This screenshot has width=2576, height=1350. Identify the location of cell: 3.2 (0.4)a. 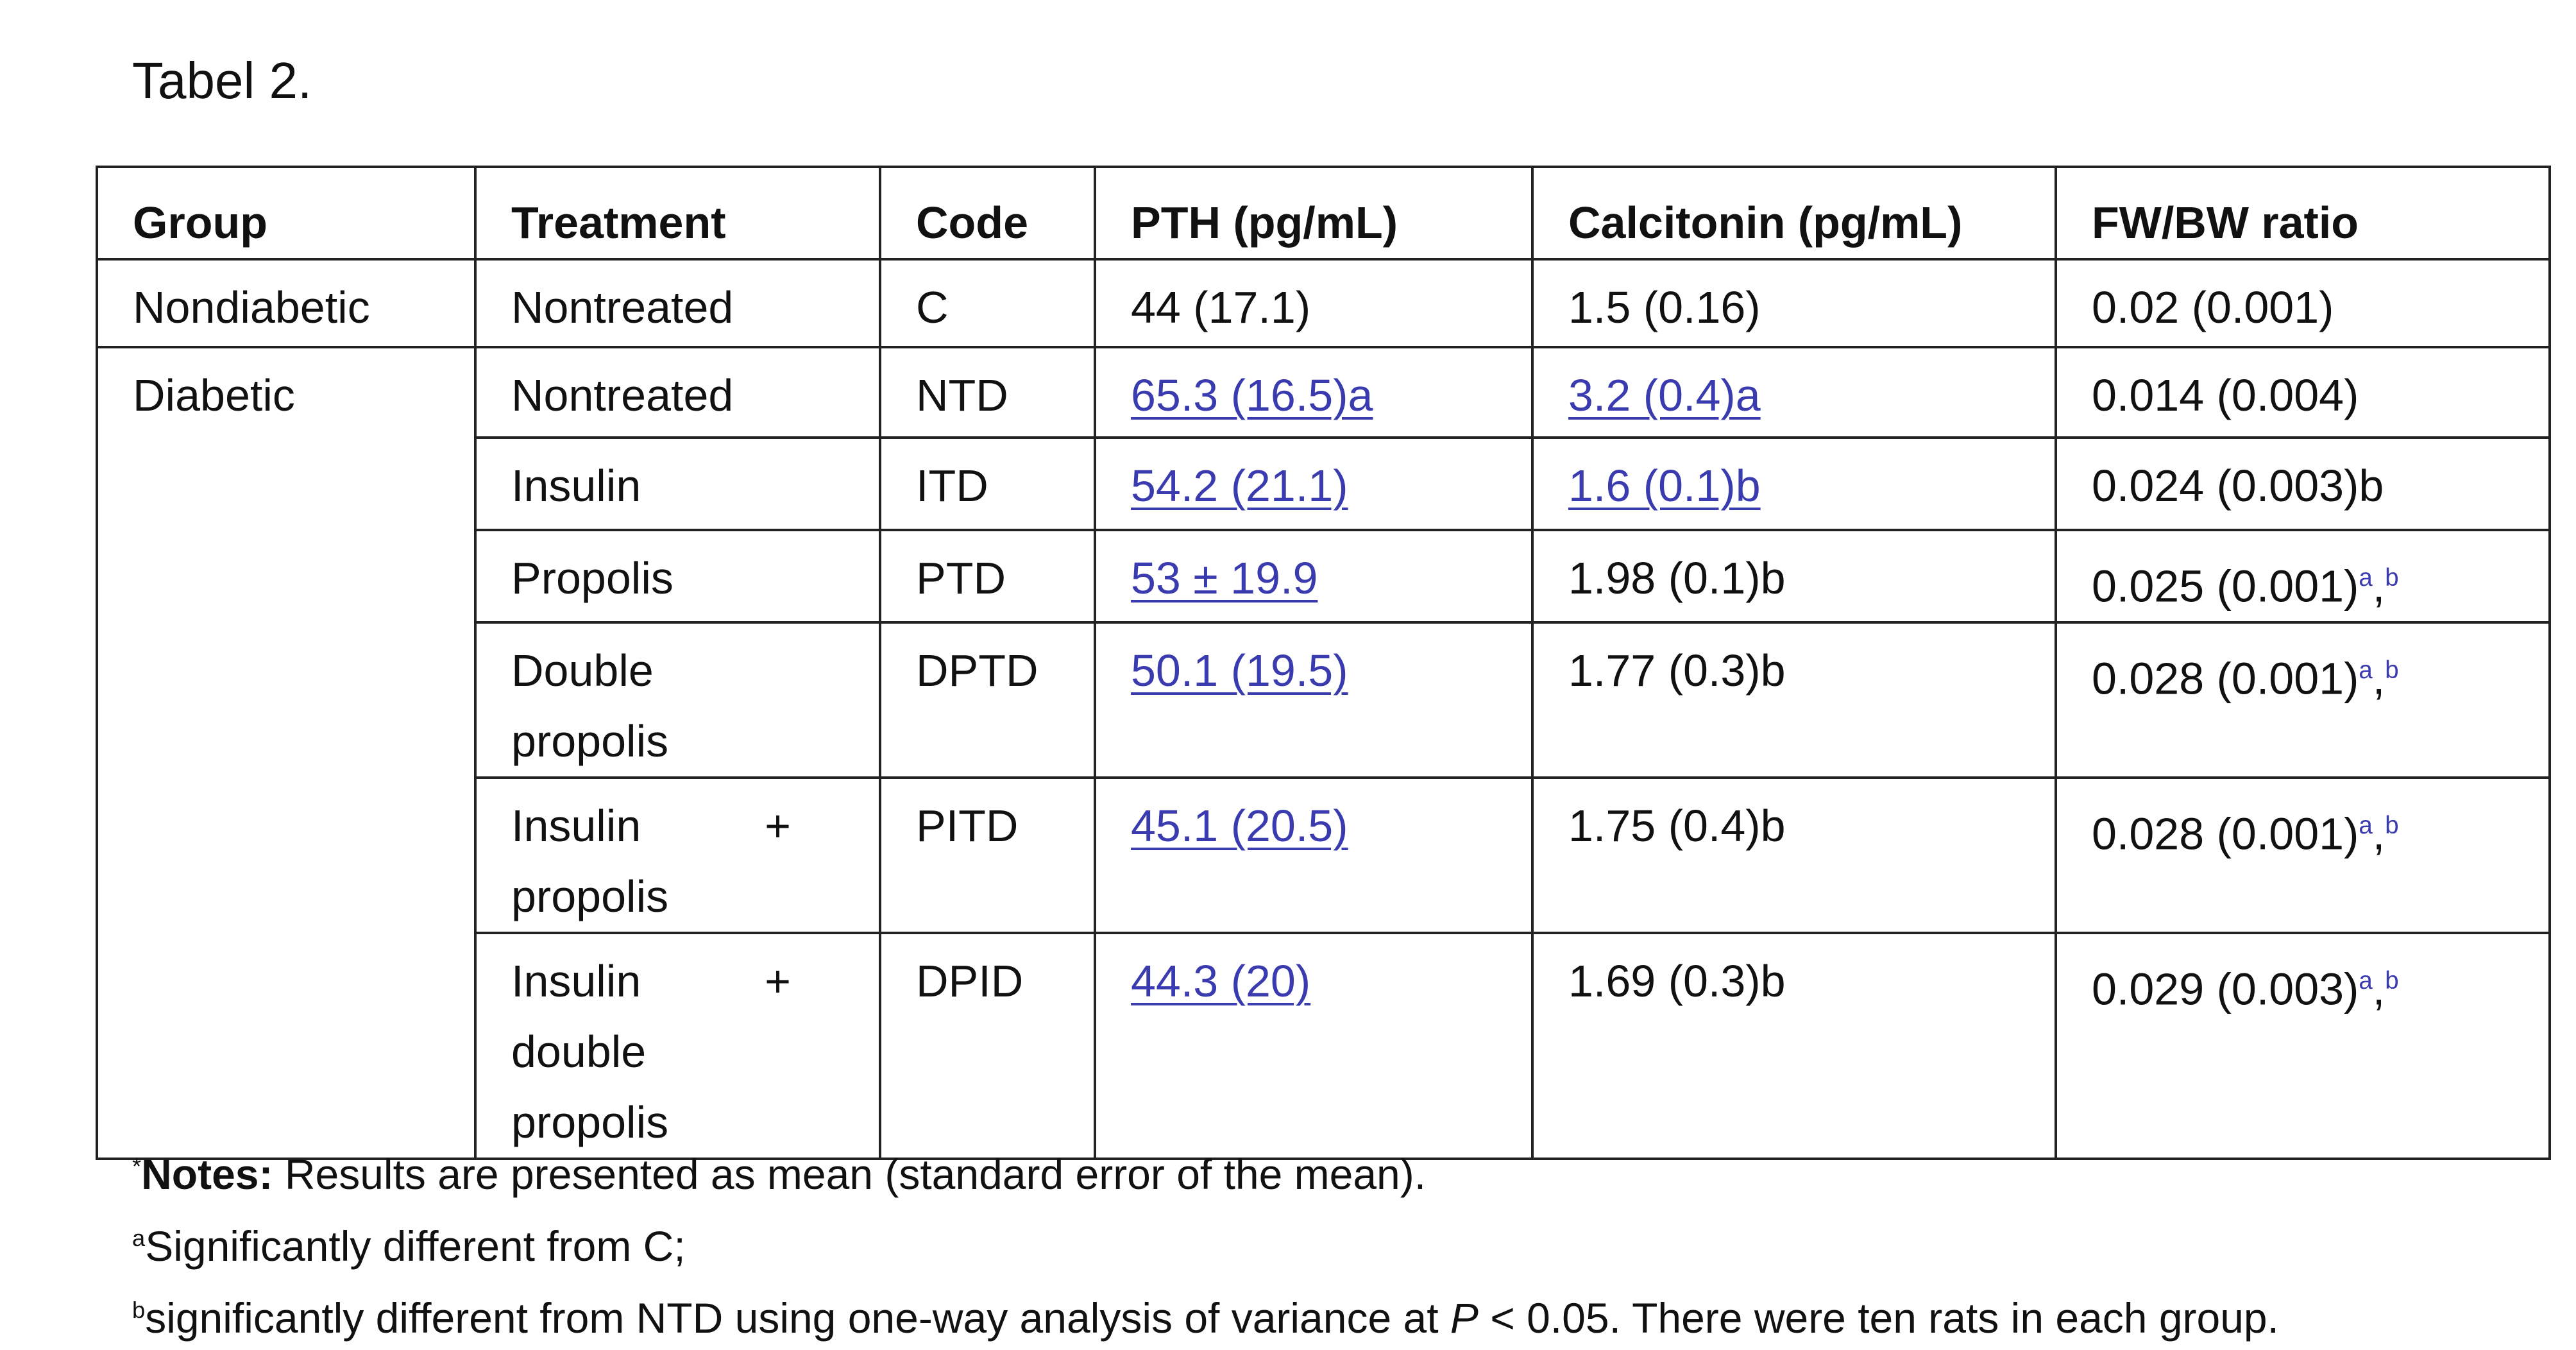
(1794, 392).